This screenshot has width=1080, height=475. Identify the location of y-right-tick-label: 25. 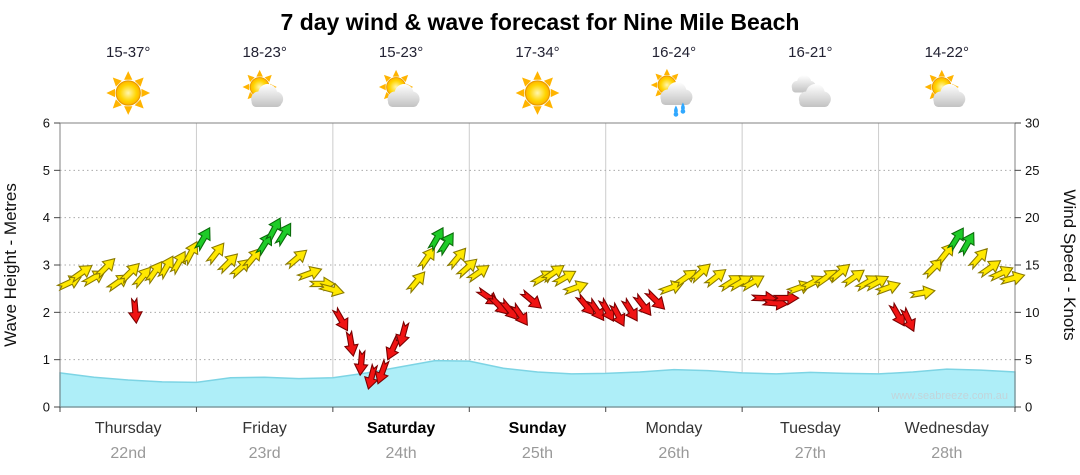
(1032, 170).